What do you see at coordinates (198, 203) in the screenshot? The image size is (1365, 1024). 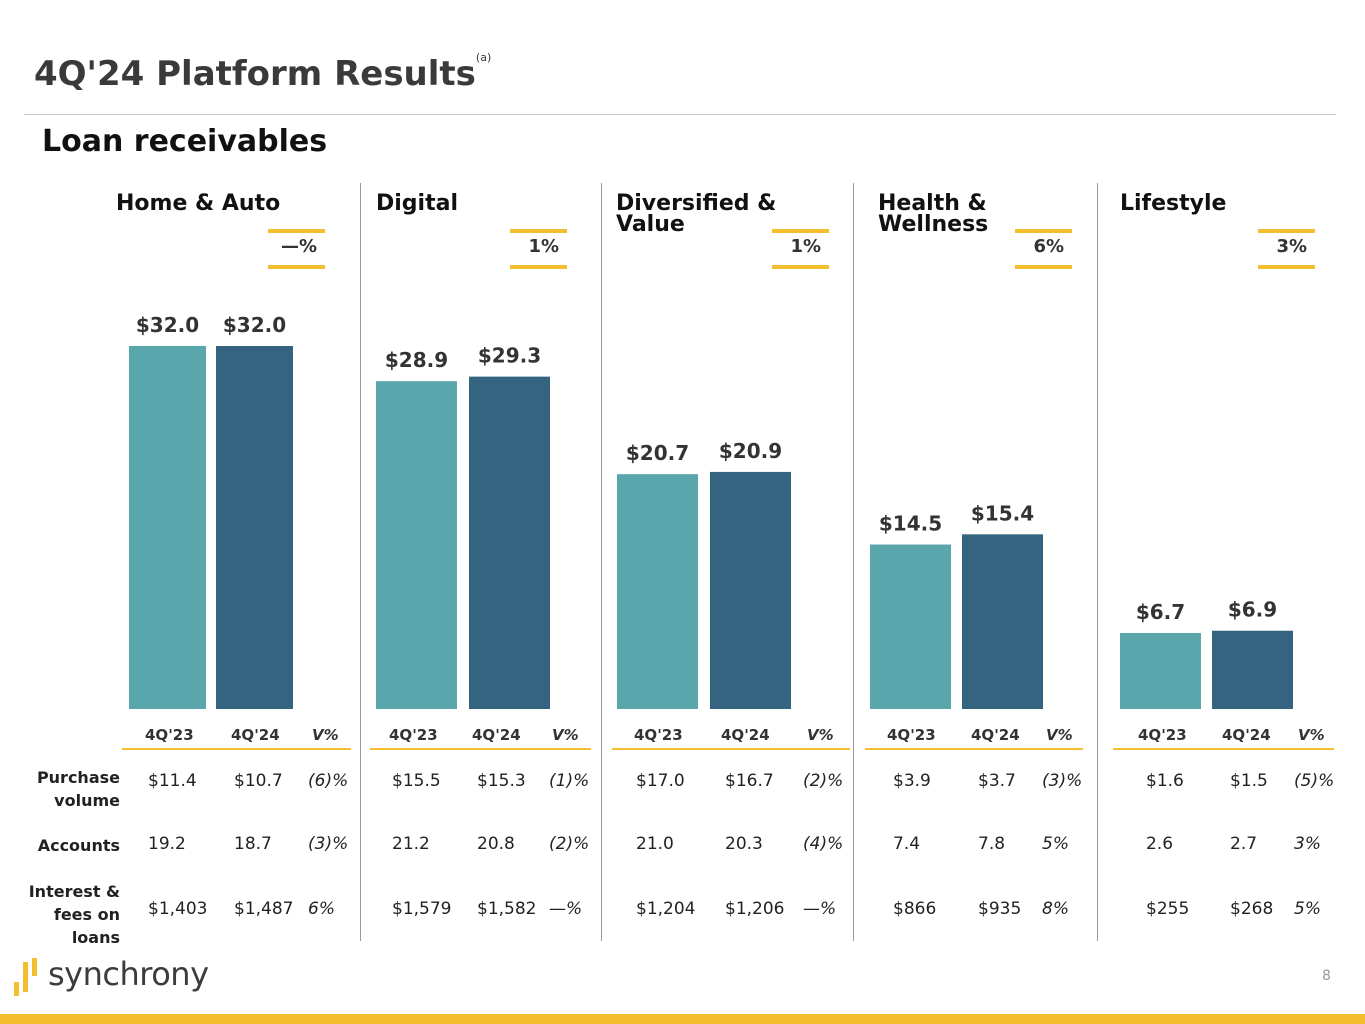 I see `platform-name: Home & Auto` at bounding box center [198, 203].